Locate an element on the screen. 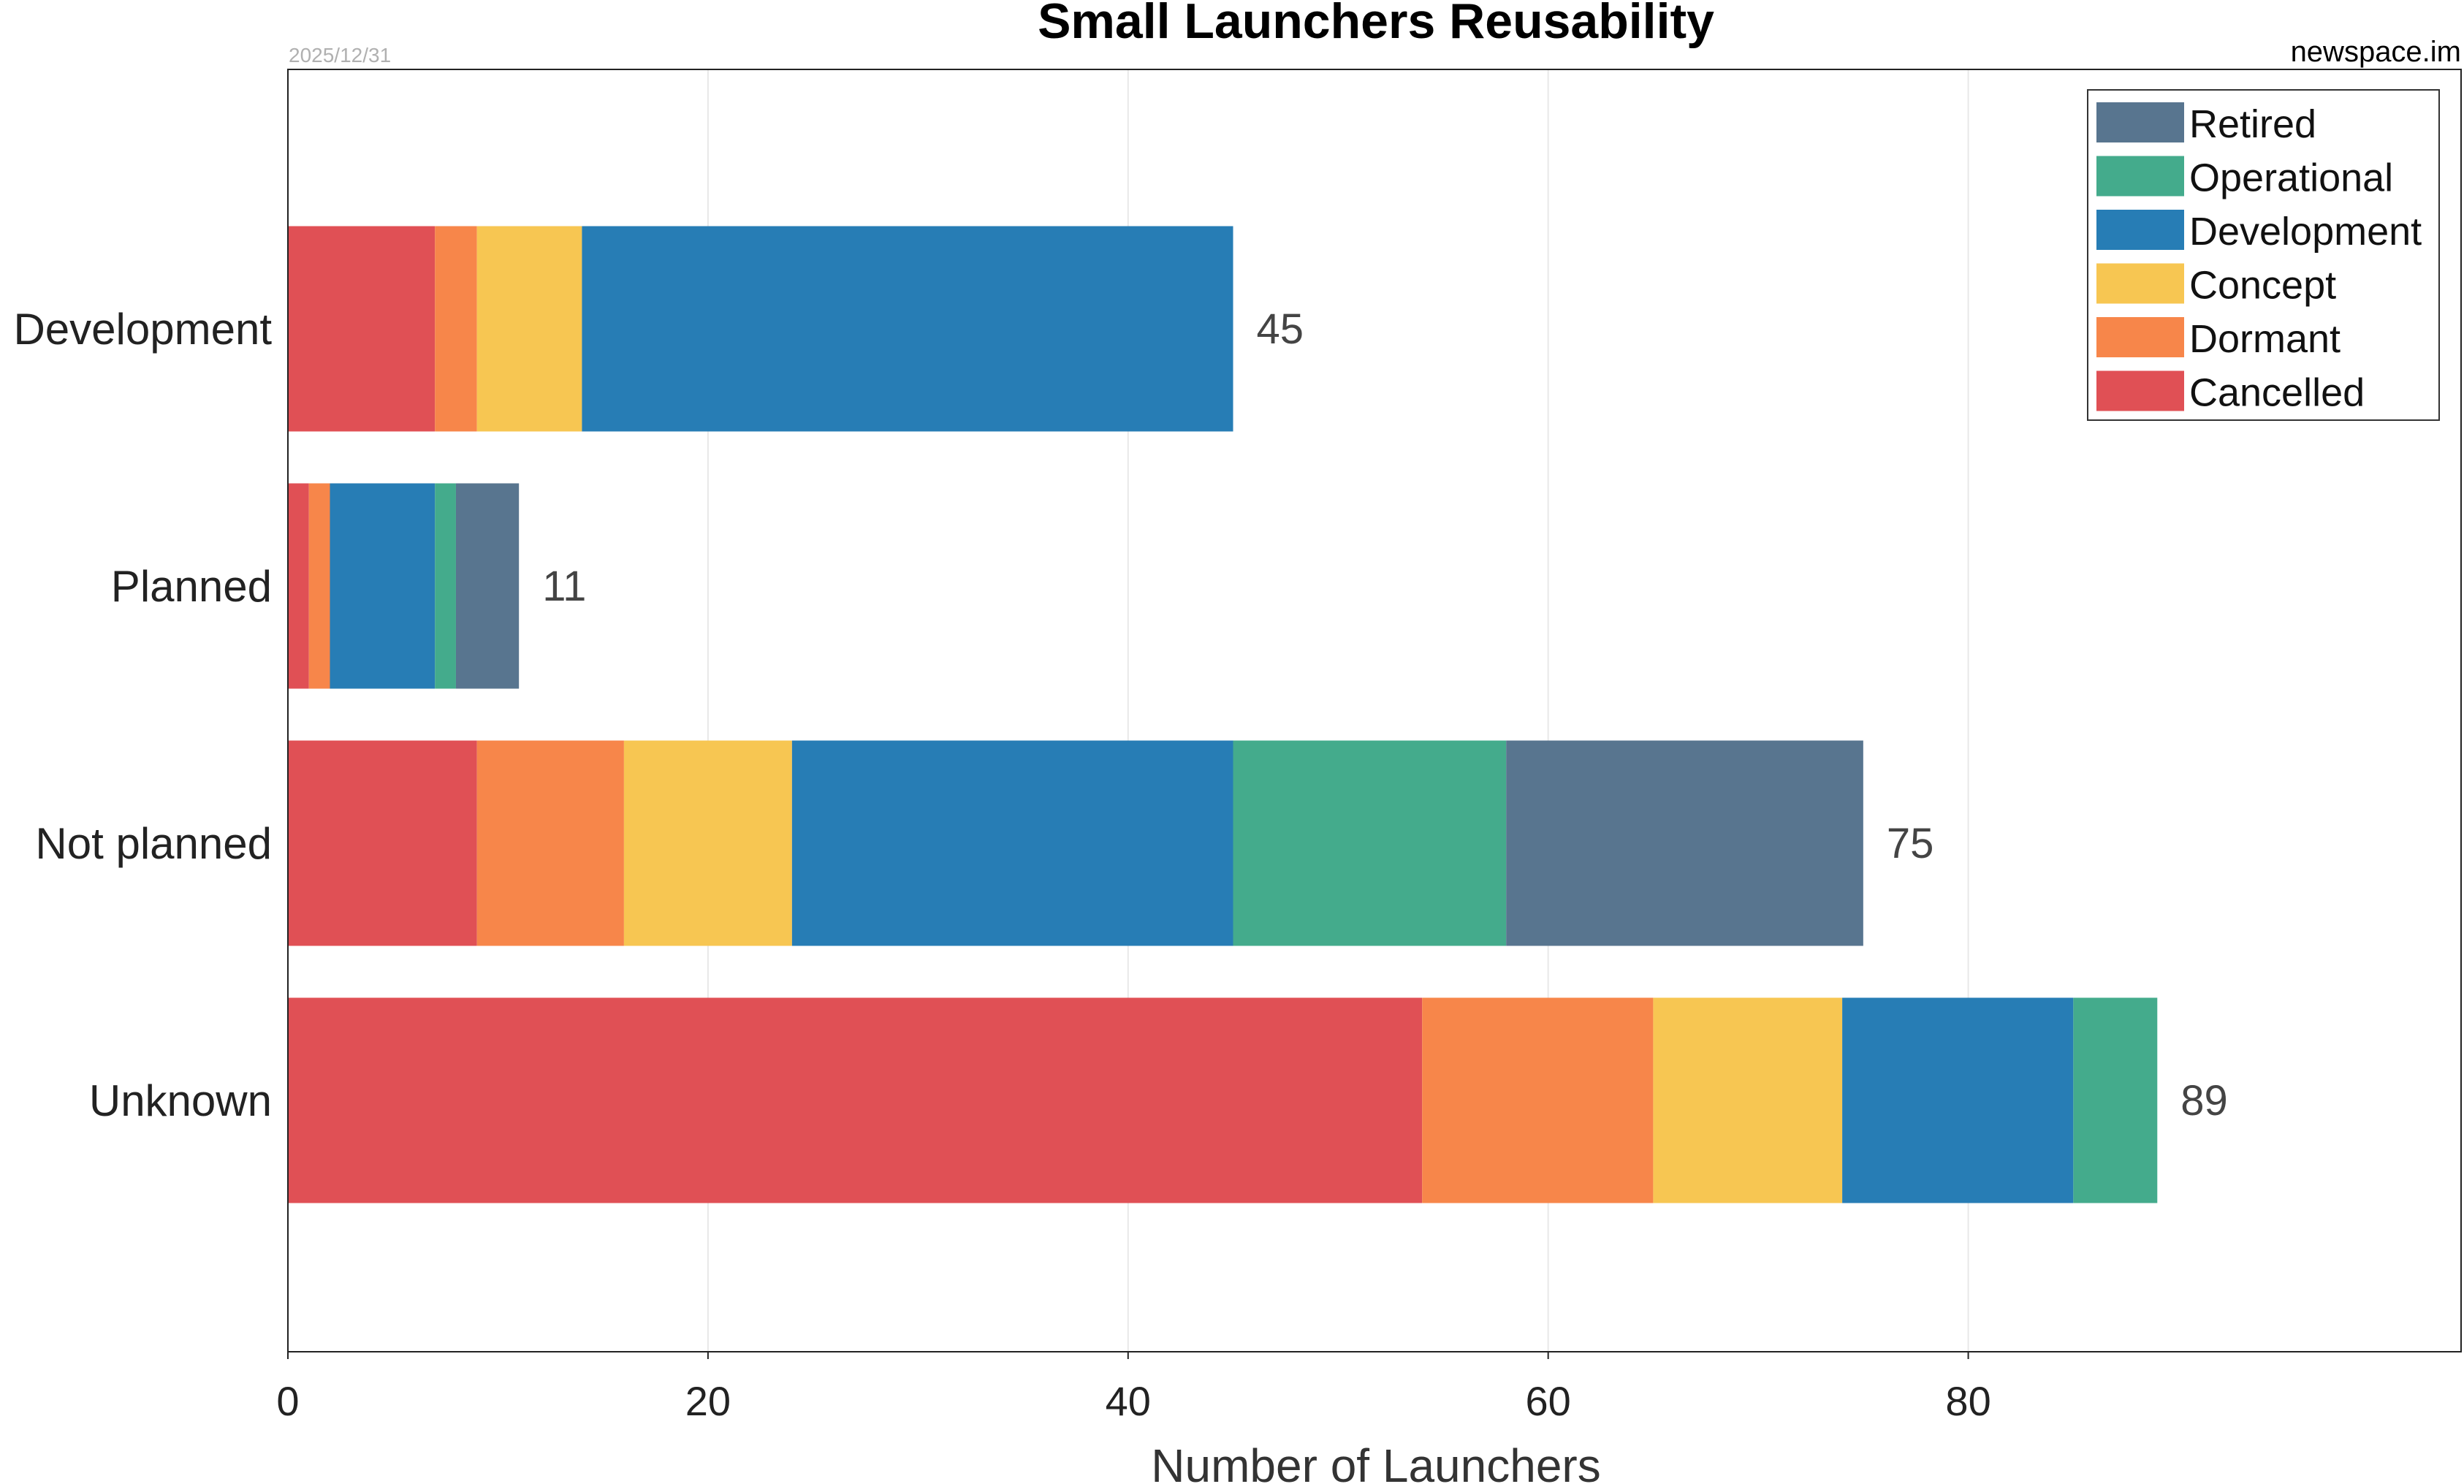 The image size is (2464, 1484). category-label-planned: Planned is located at coordinates (191, 586).